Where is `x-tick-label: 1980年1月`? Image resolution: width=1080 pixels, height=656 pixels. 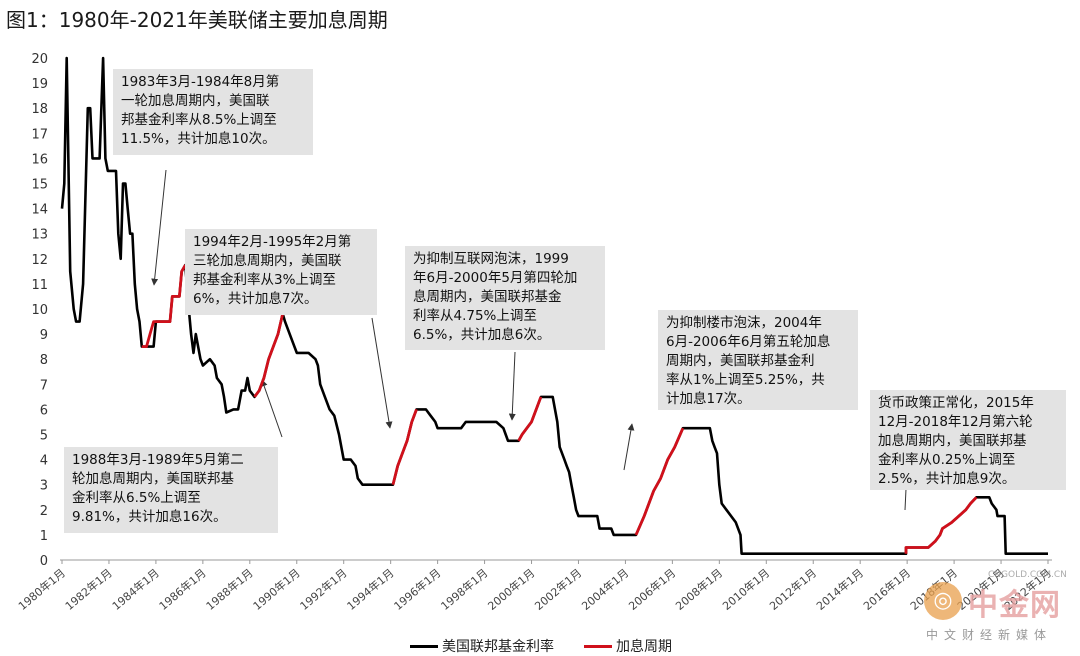 x-tick-label: 1980年1月 is located at coordinates (41, 589).